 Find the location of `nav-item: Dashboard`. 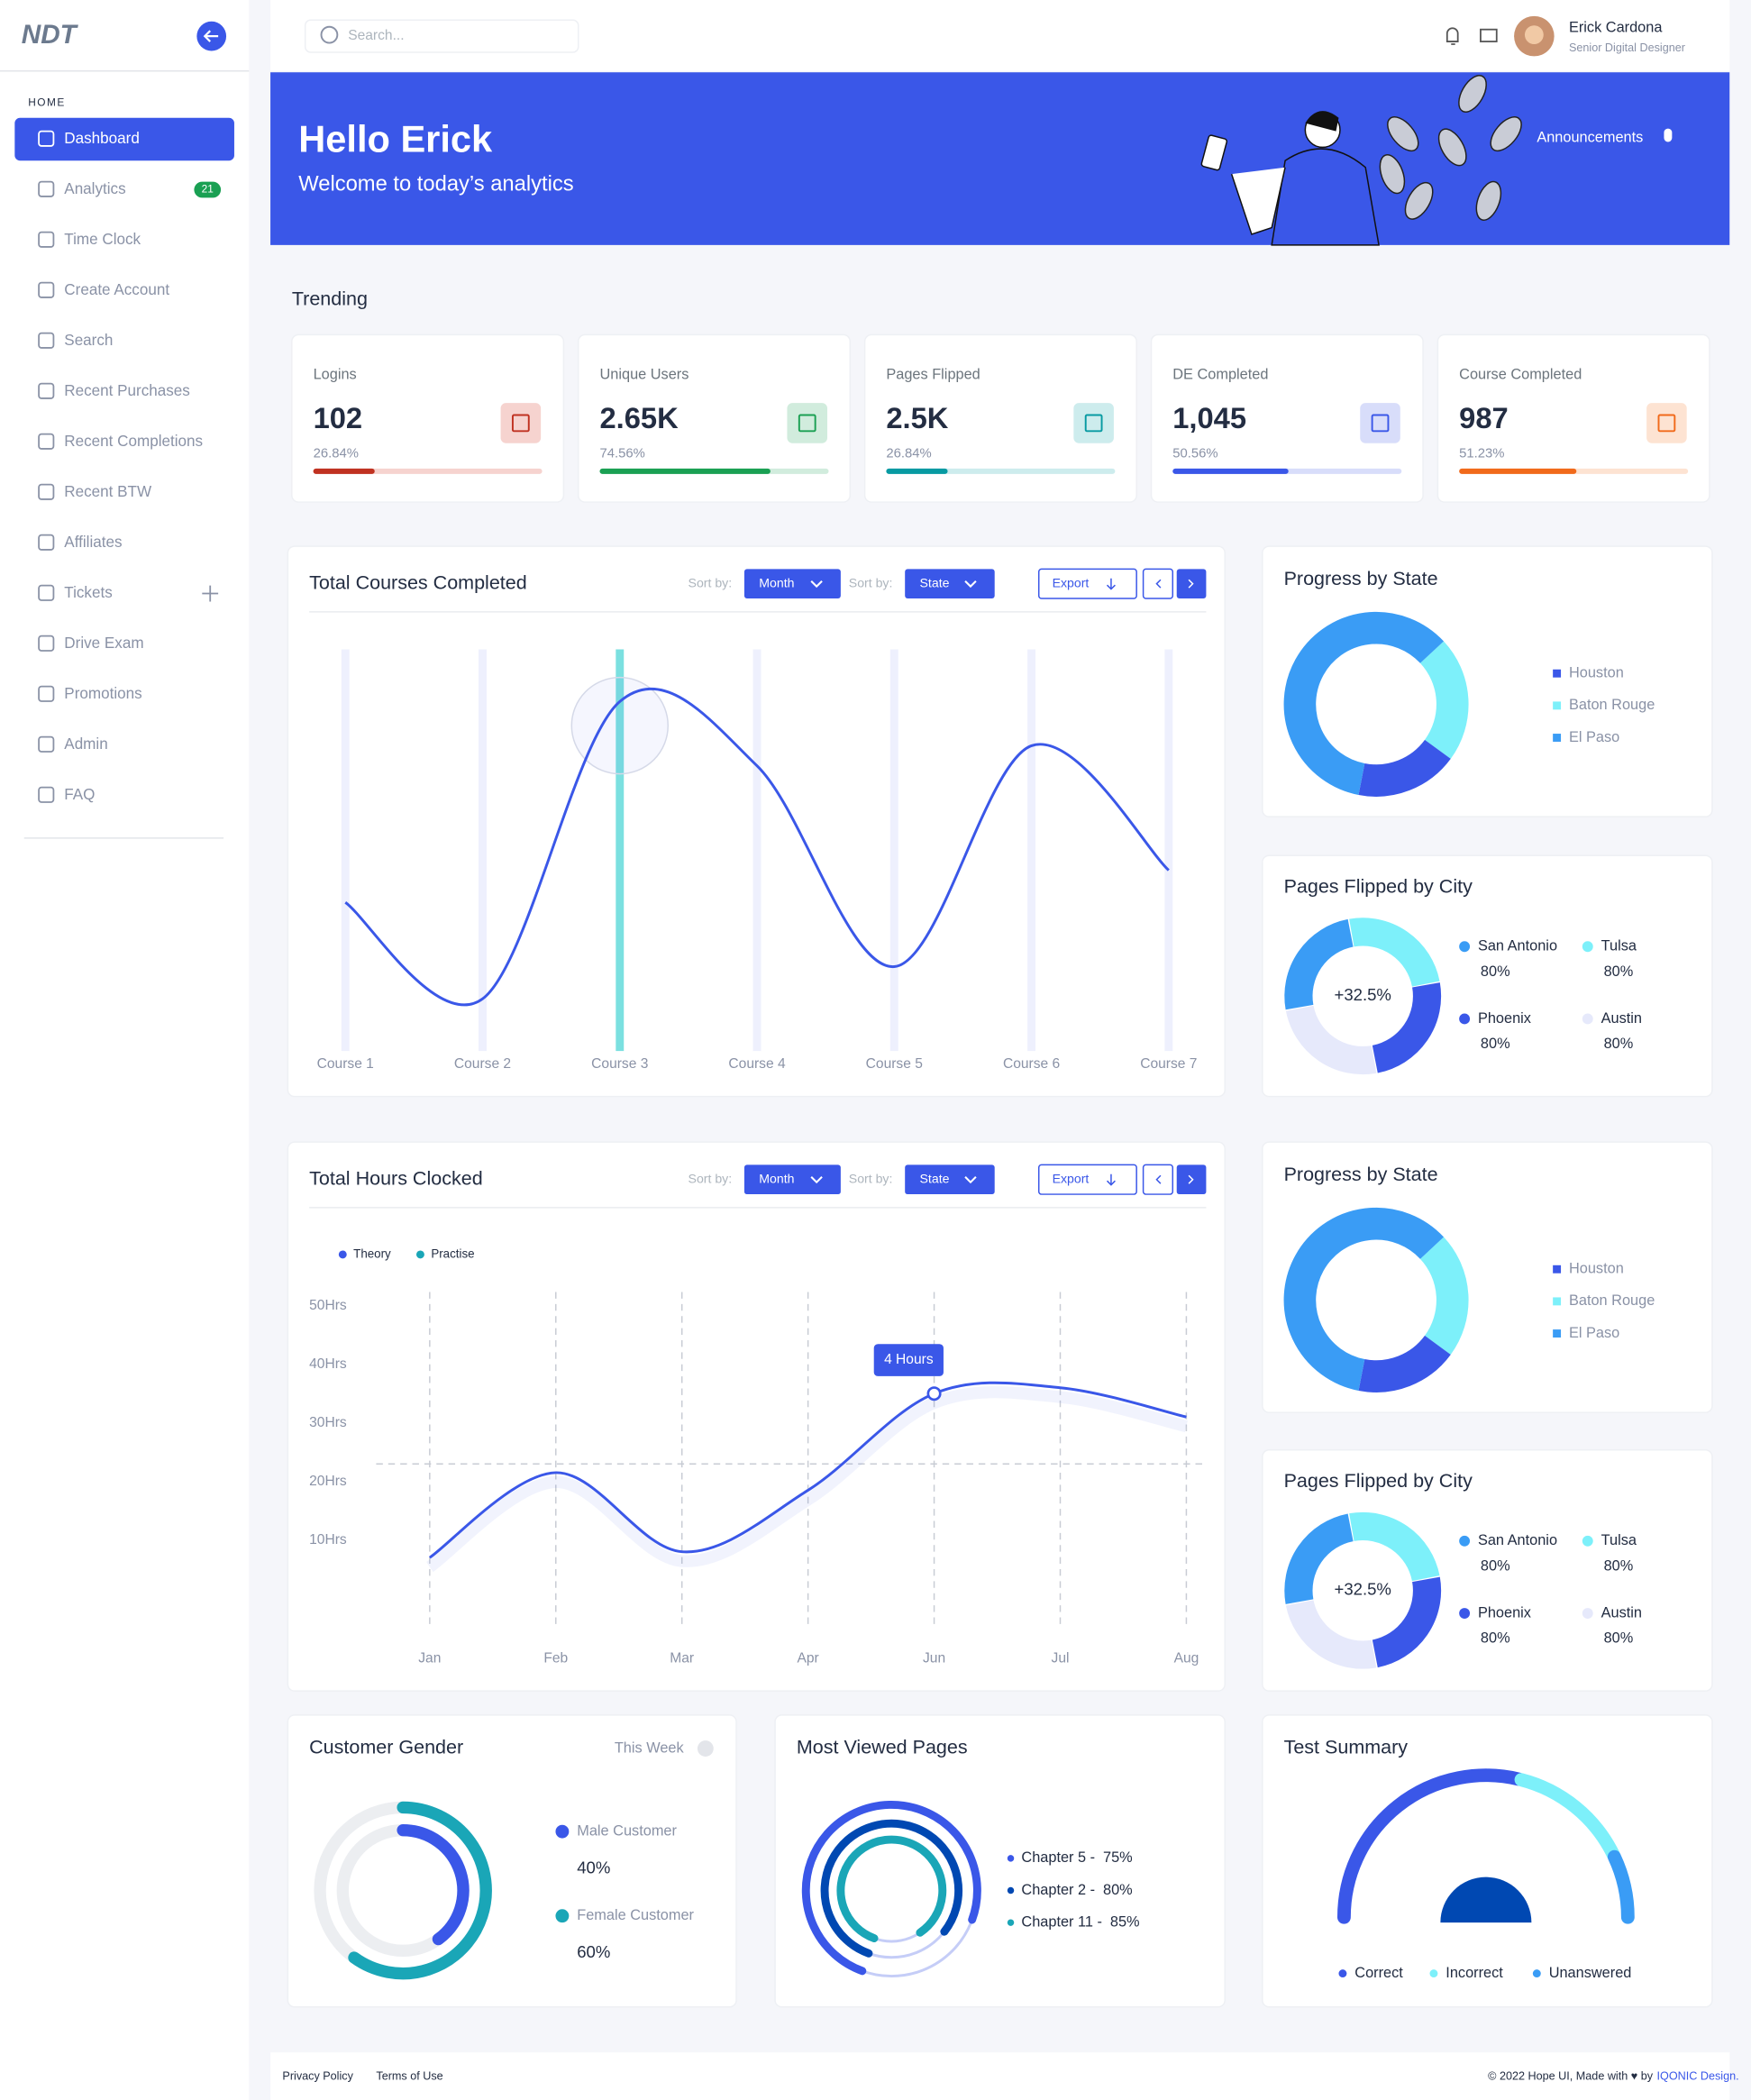

nav-item: Dashboard is located at coordinates (102, 138).